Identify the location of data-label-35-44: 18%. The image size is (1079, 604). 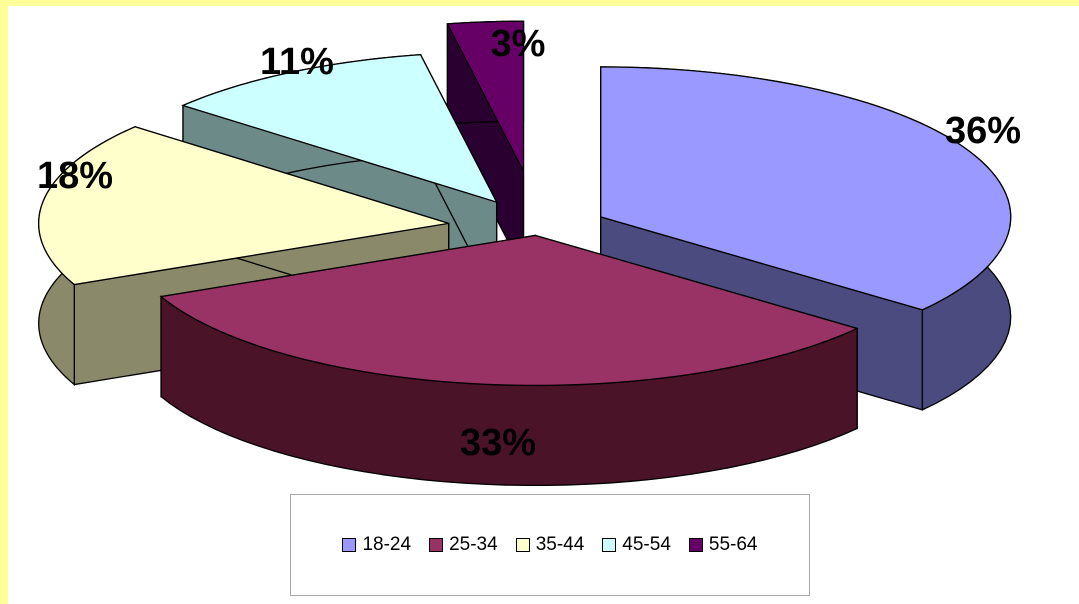
(75, 176).